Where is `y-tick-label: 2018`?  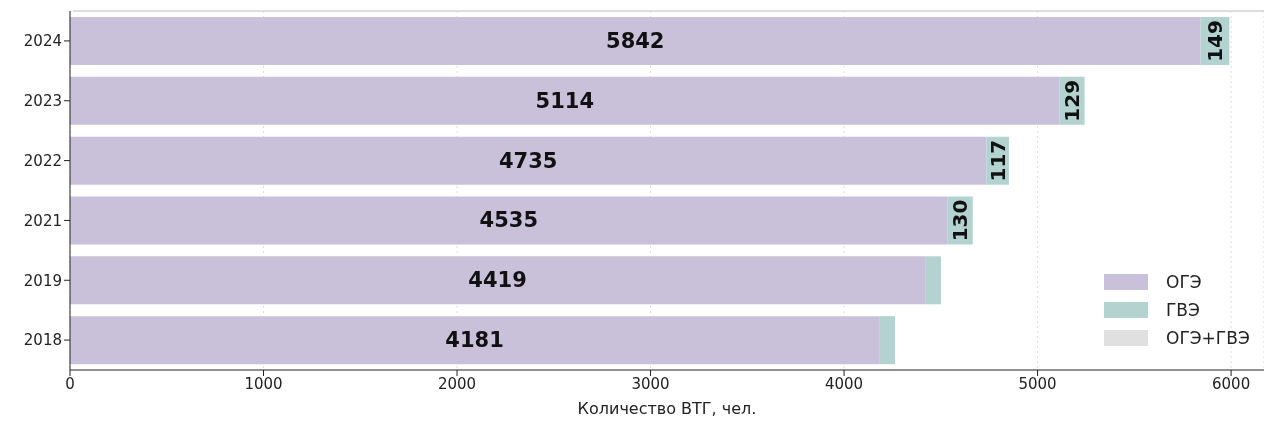 y-tick-label: 2018 is located at coordinates (42, 340).